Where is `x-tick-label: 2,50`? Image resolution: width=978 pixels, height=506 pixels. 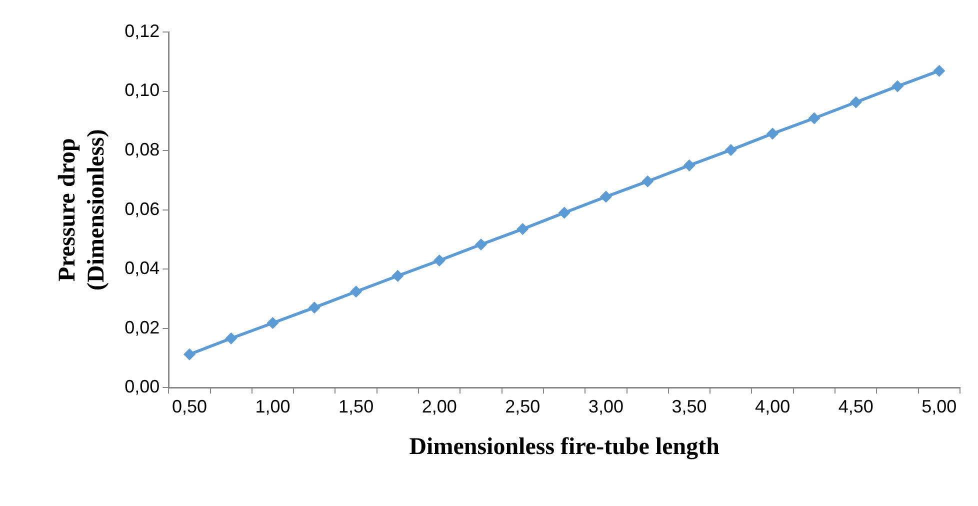 x-tick-label: 2,50 is located at coordinates (522, 406).